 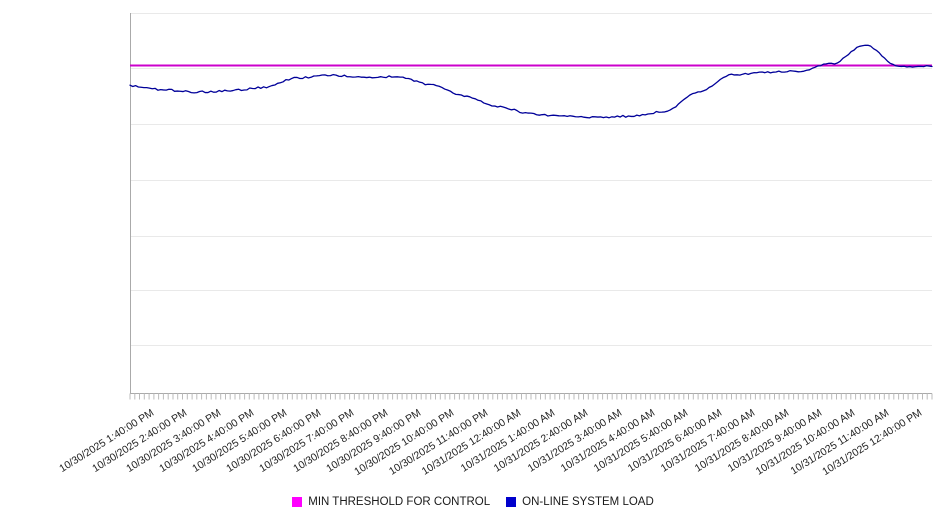 I want to click on legend-item-min-threshold-for-control: MIN THRESHOLD FOR CONTROL, so click(x=391, y=502).